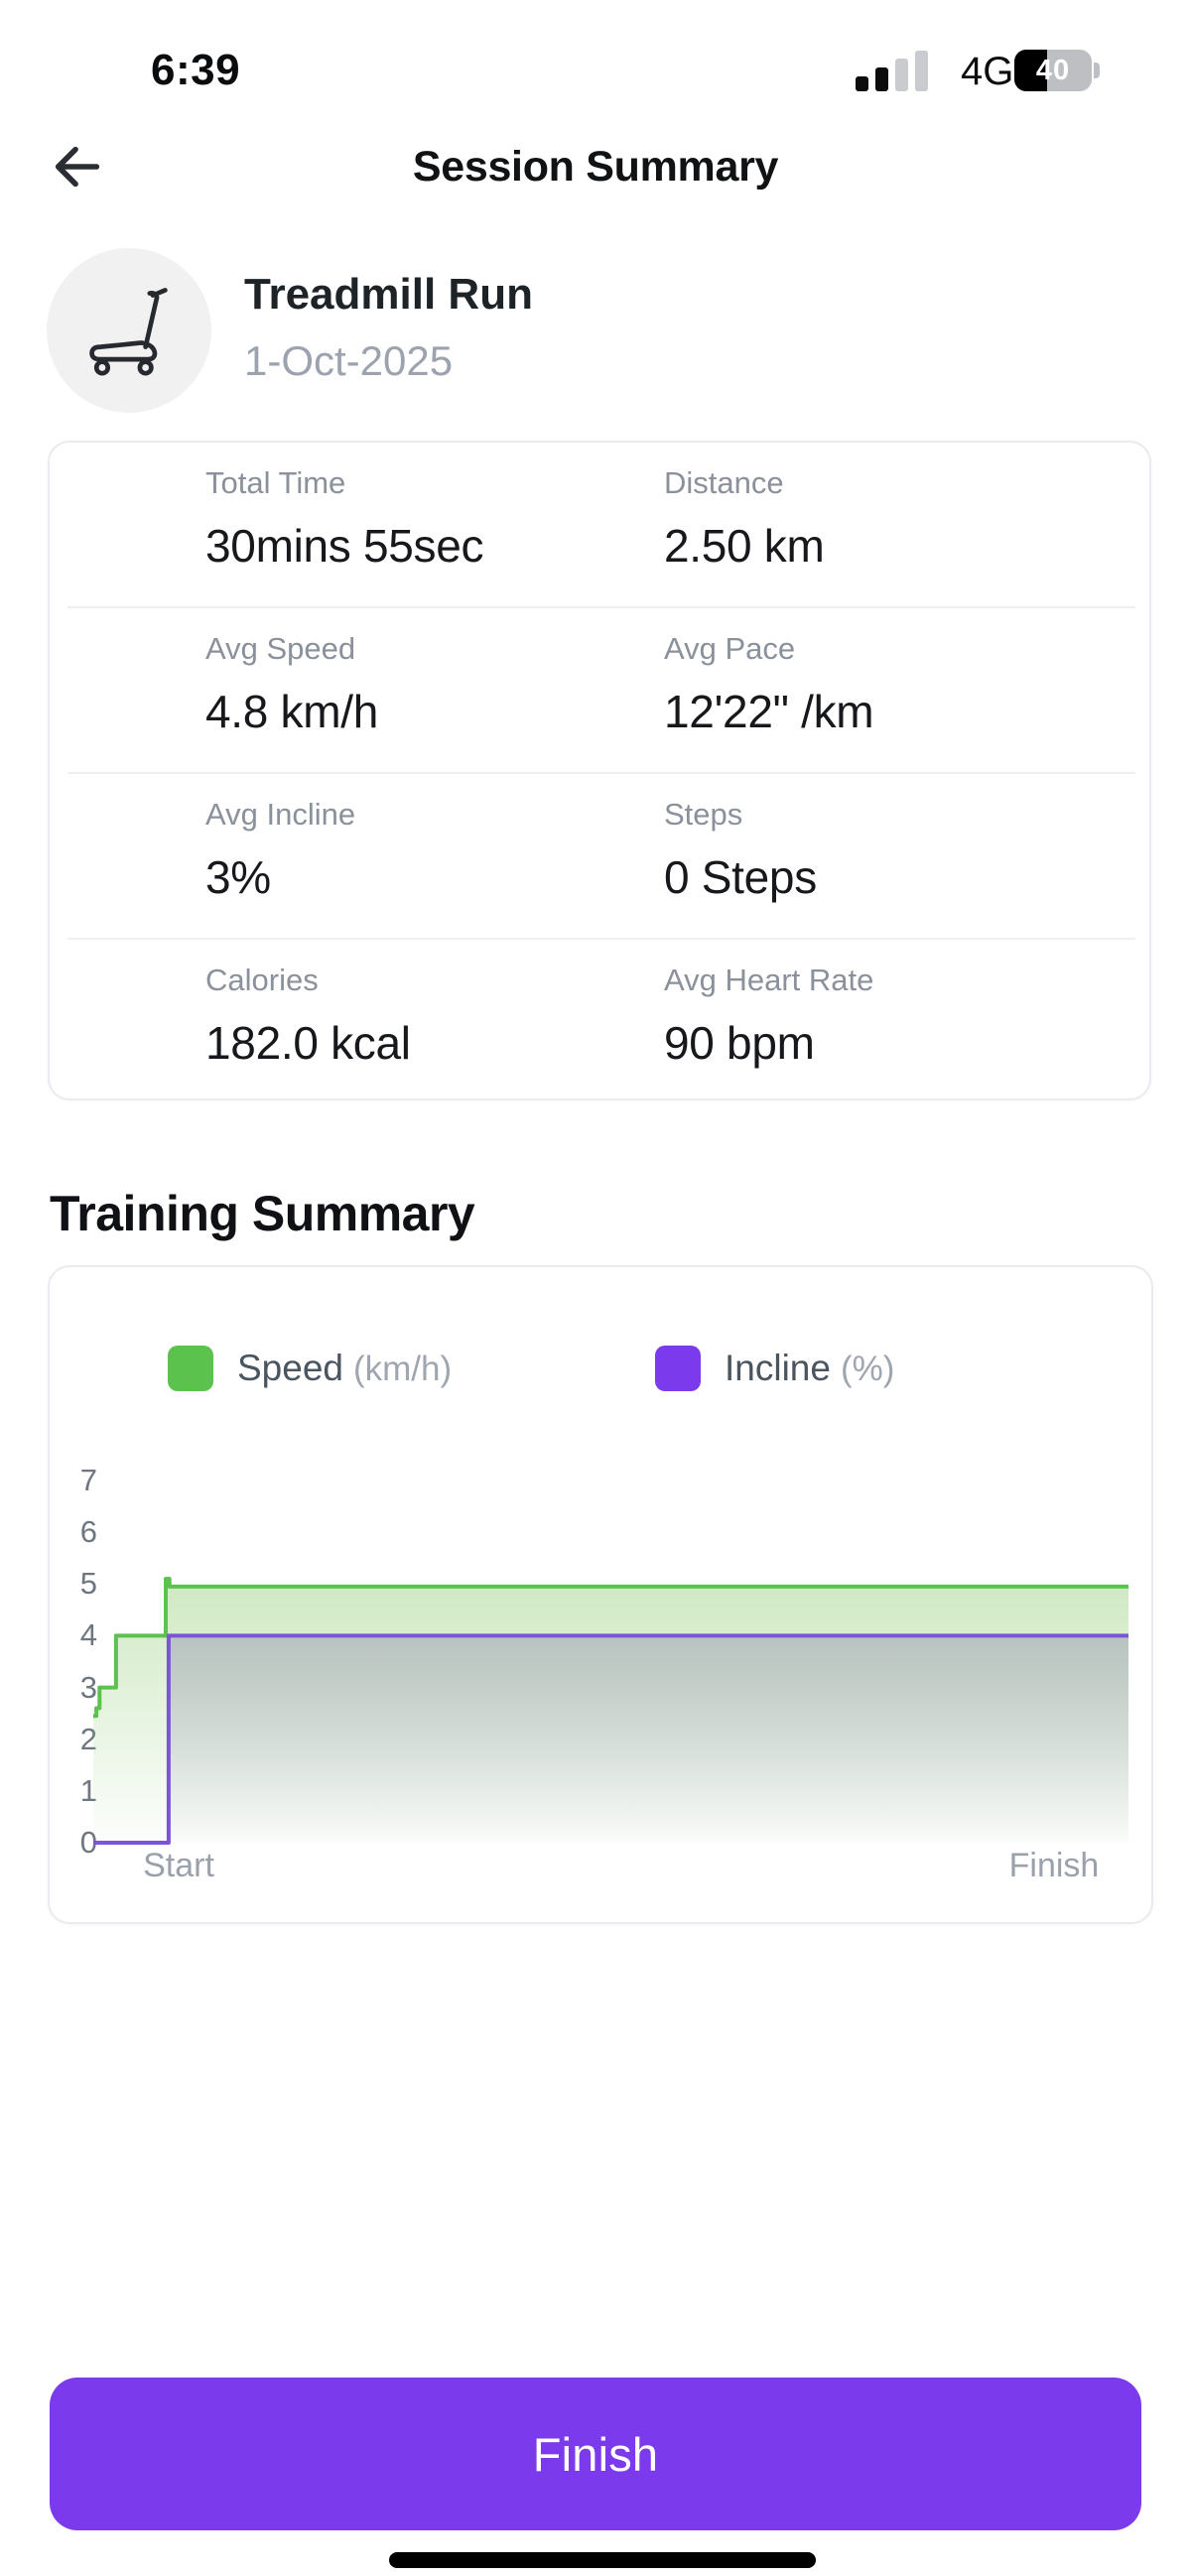  What do you see at coordinates (344, 546) in the screenshot?
I see `stat-value: 30mins 55sec` at bounding box center [344, 546].